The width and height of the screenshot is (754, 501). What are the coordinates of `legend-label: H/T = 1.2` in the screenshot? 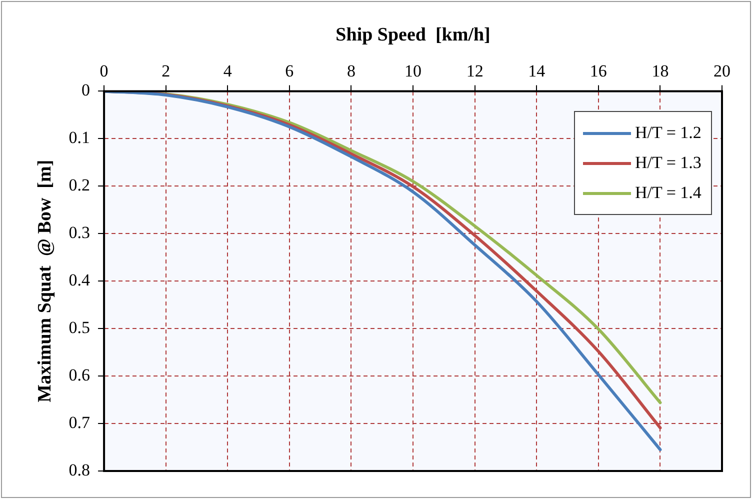 It's located at (668, 133).